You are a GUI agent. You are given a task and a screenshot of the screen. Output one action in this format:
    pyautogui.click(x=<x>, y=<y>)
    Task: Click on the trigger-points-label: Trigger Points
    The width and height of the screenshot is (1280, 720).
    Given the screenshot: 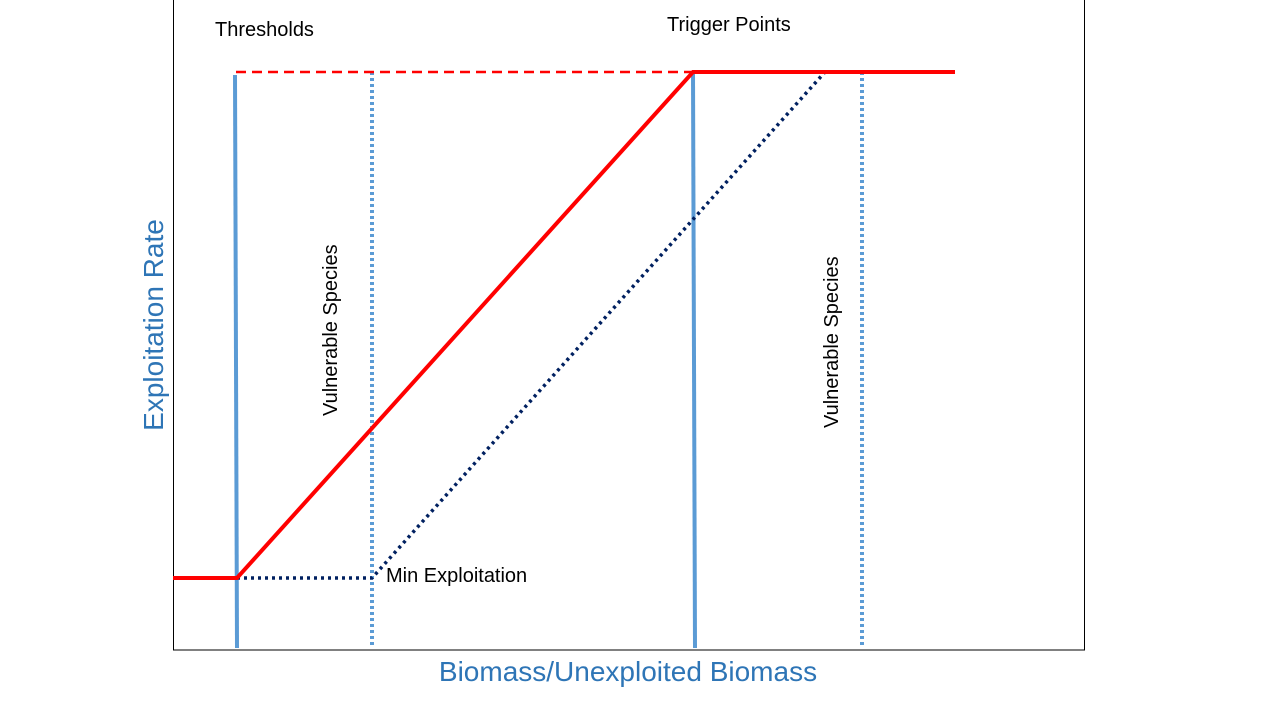 What is the action you would take?
    pyautogui.click(x=729, y=25)
    